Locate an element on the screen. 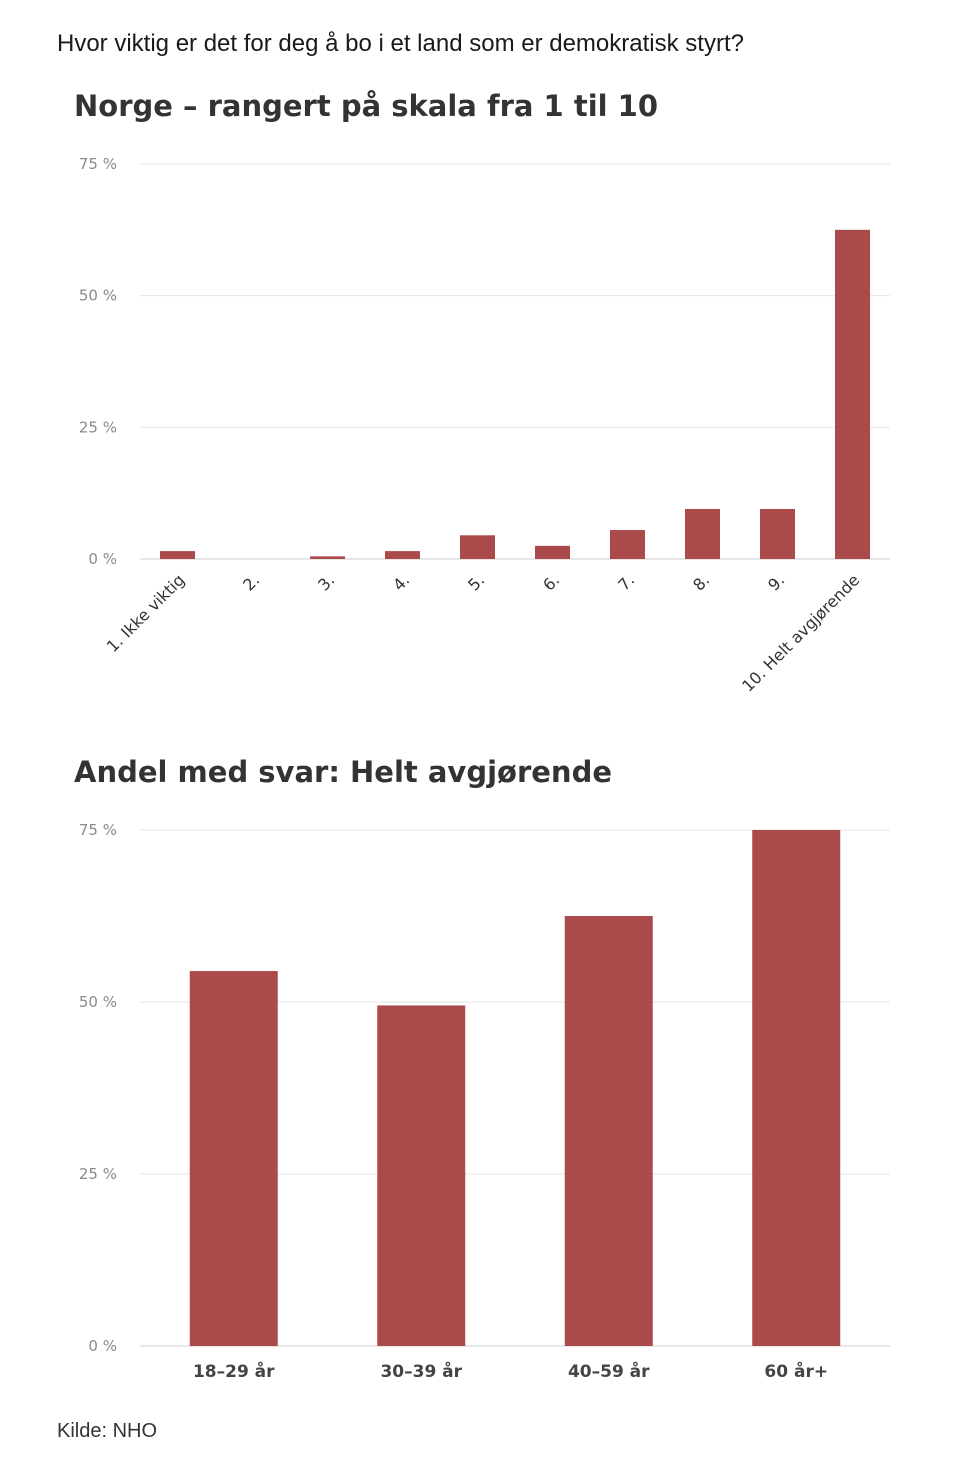  x-tick-label: 10. Helt avgjørende is located at coordinates (800, 632).